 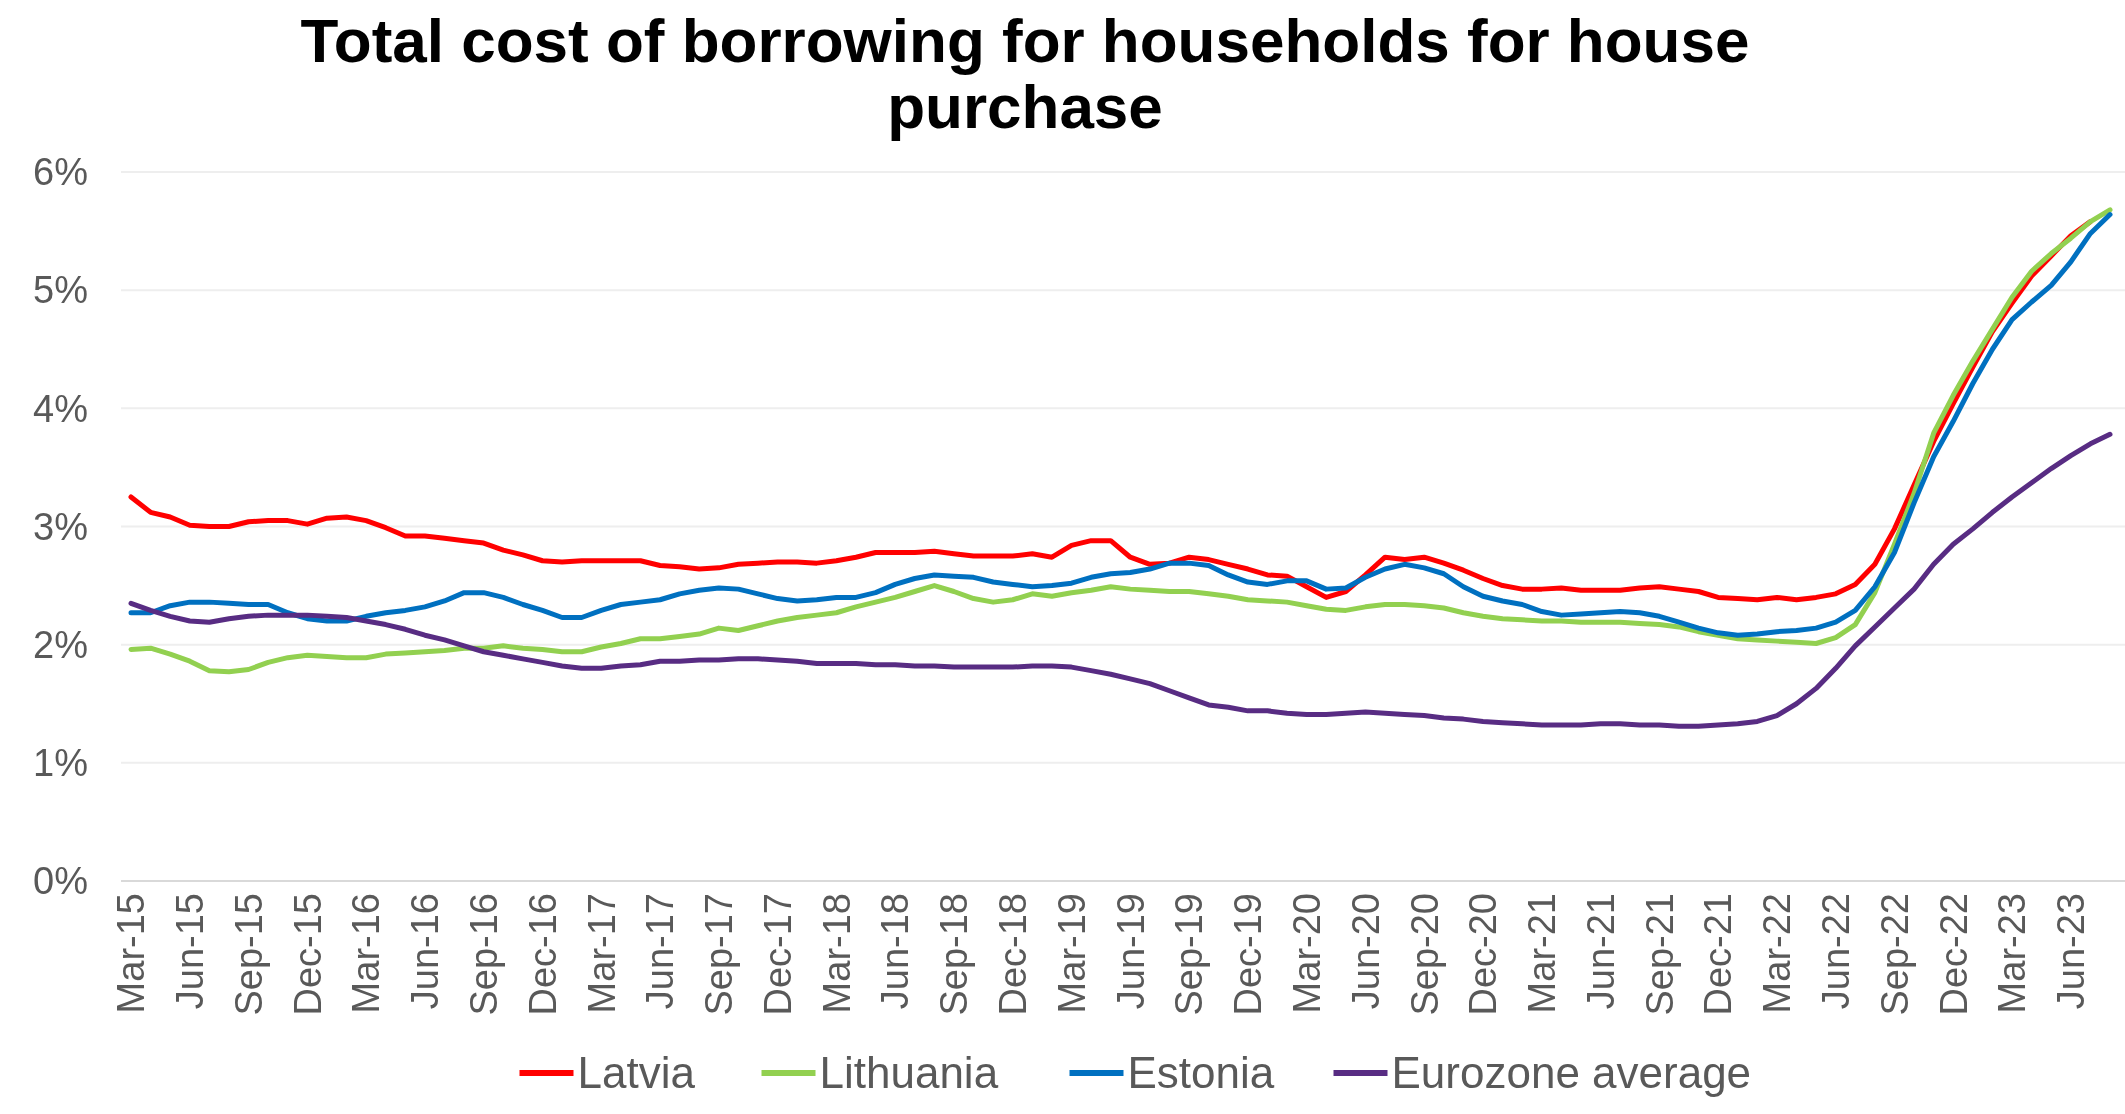 What do you see at coordinates (1013, 954) in the screenshot?
I see `x-tick-label: Dec-18` at bounding box center [1013, 954].